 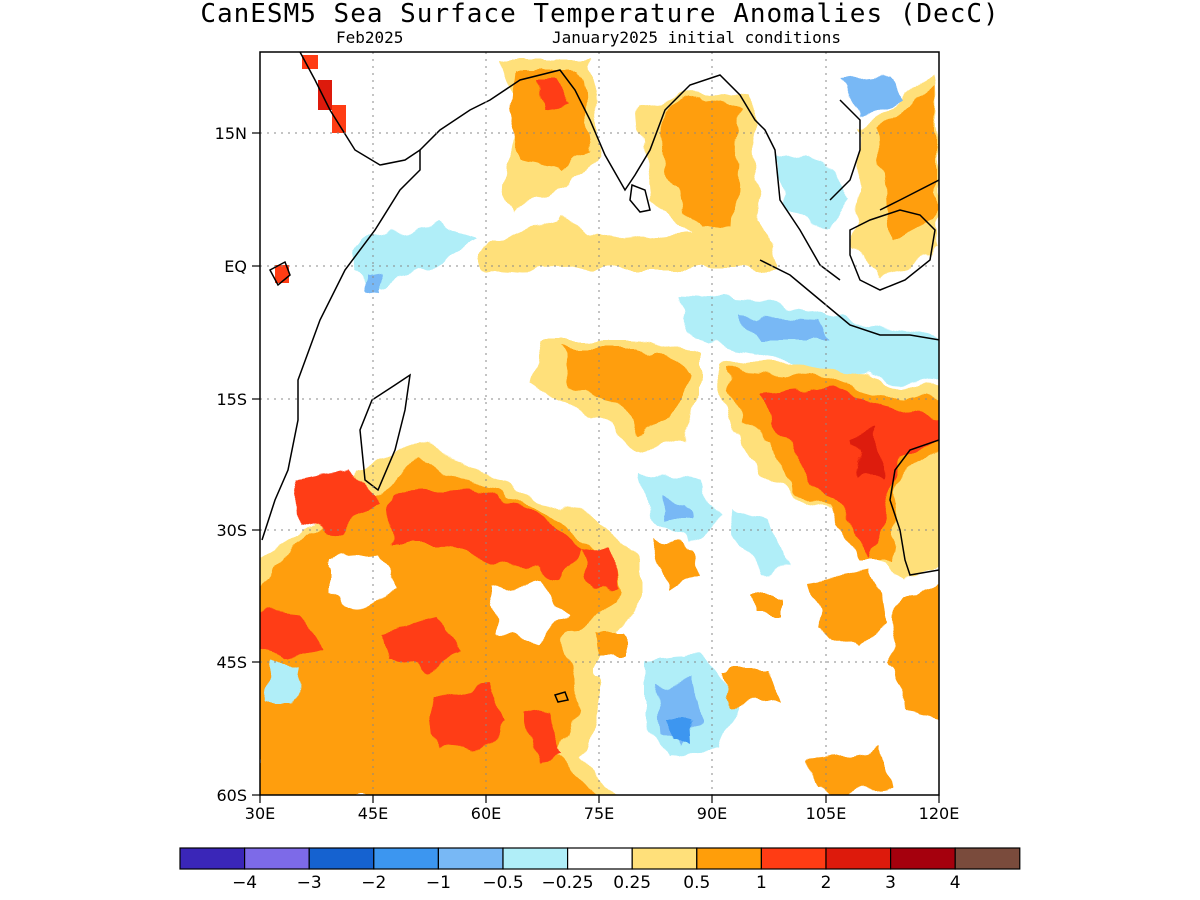 What do you see at coordinates (373, 813) in the screenshot?
I see `lon-tick-label: 45E` at bounding box center [373, 813].